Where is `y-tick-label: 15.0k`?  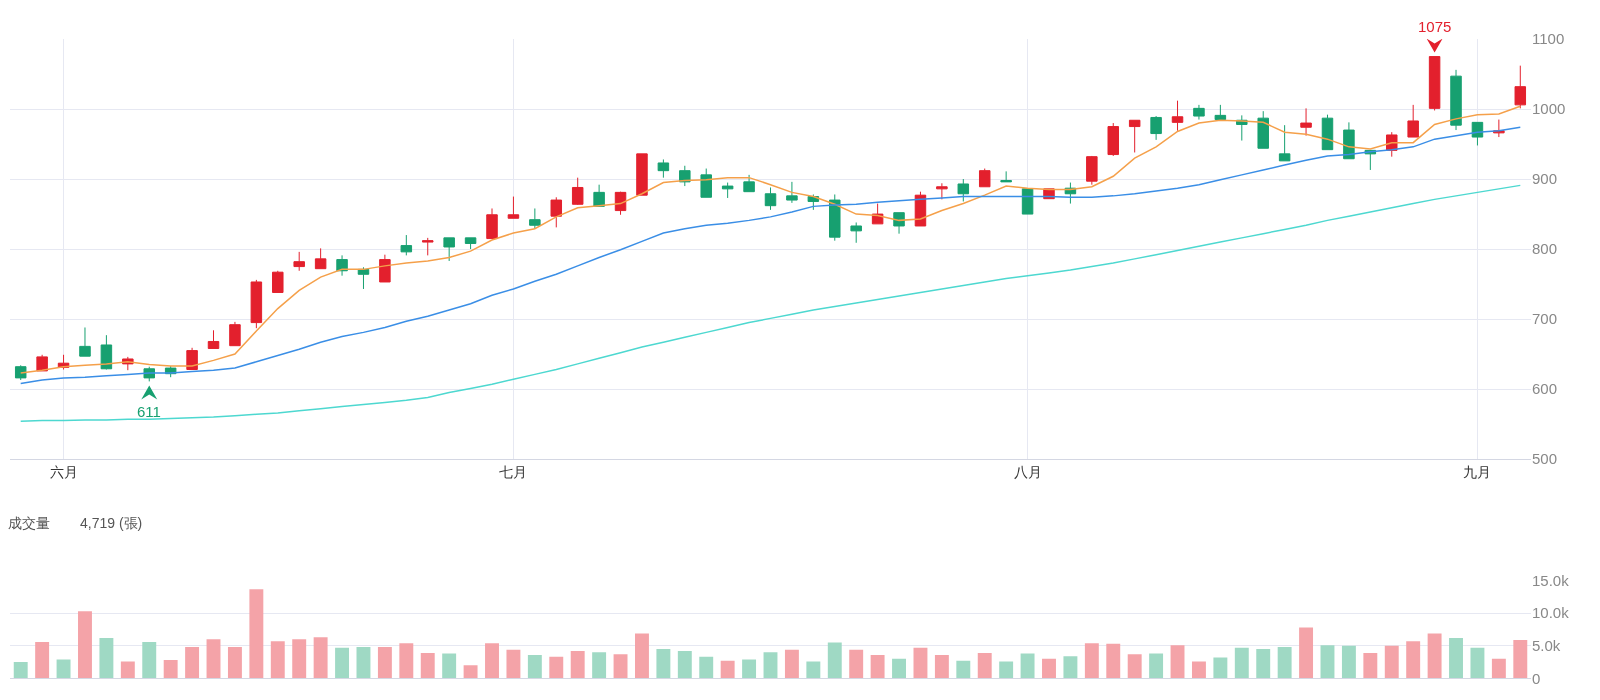
y-tick-label: 15.0k is located at coordinates (1551, 580).